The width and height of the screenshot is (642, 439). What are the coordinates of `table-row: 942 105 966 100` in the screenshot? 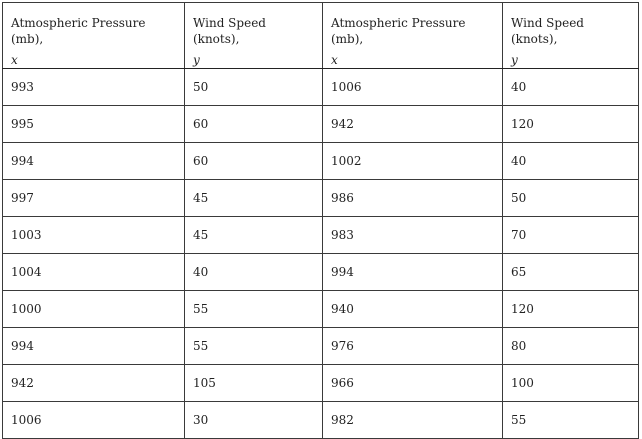 It's located at (320, 383).